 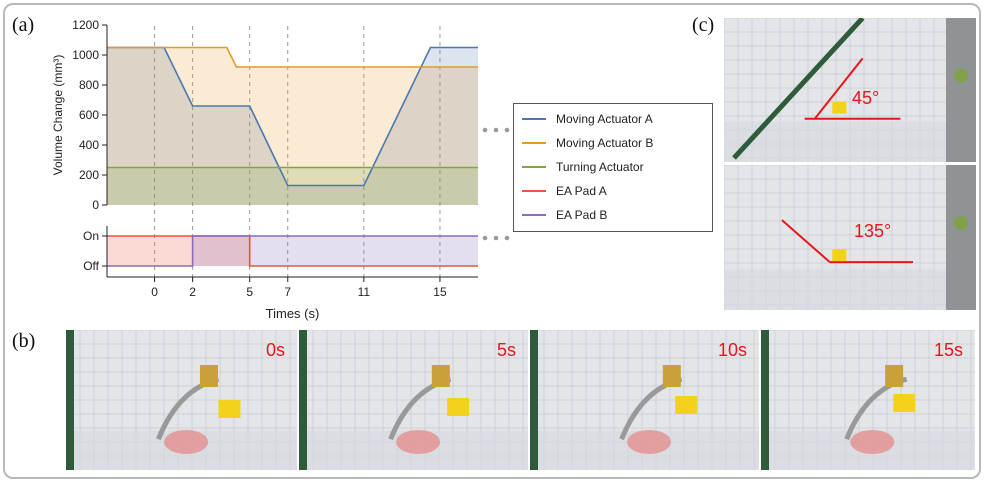 I want to click on legend-item: EA Pad A, so click(x=564, y=191).